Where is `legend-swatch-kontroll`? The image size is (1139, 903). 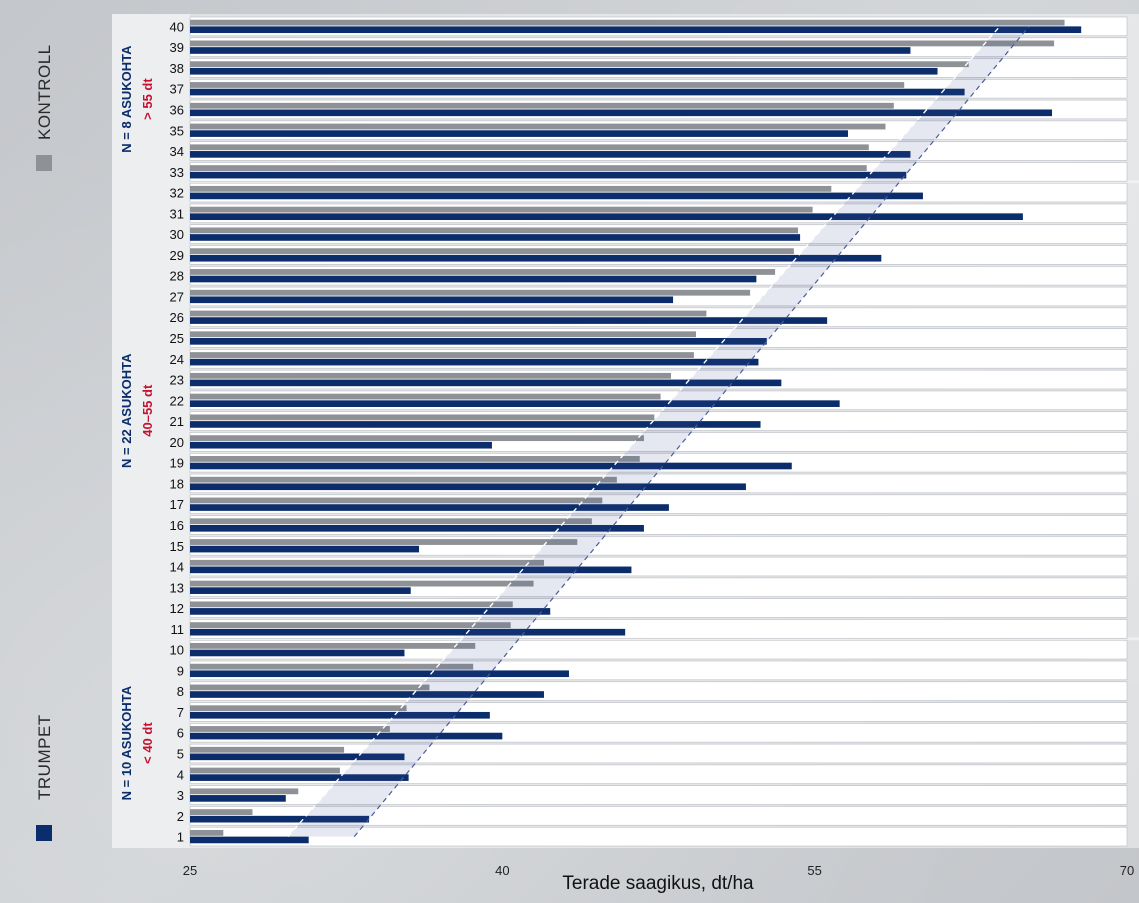 legend-swatch-kontroll is located at coordinates (44, 163).